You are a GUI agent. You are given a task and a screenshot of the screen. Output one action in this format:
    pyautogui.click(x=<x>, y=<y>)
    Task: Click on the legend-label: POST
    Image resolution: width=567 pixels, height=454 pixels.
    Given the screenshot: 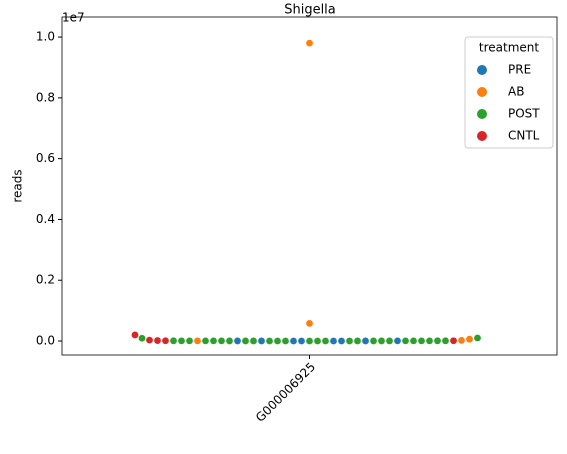 What is the action you would take?
    pyautogui.click(x=524, y=114)
    